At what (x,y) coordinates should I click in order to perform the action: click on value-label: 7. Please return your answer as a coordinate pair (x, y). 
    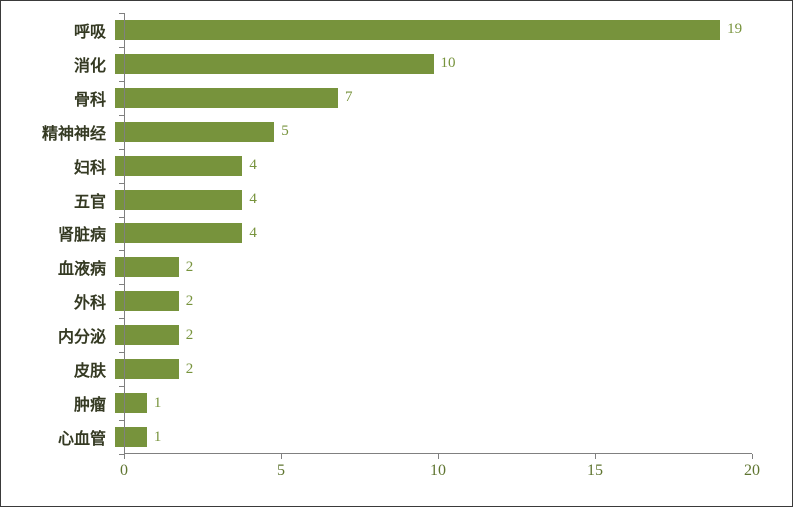
    Looking at the image, I should click on (348, 97).